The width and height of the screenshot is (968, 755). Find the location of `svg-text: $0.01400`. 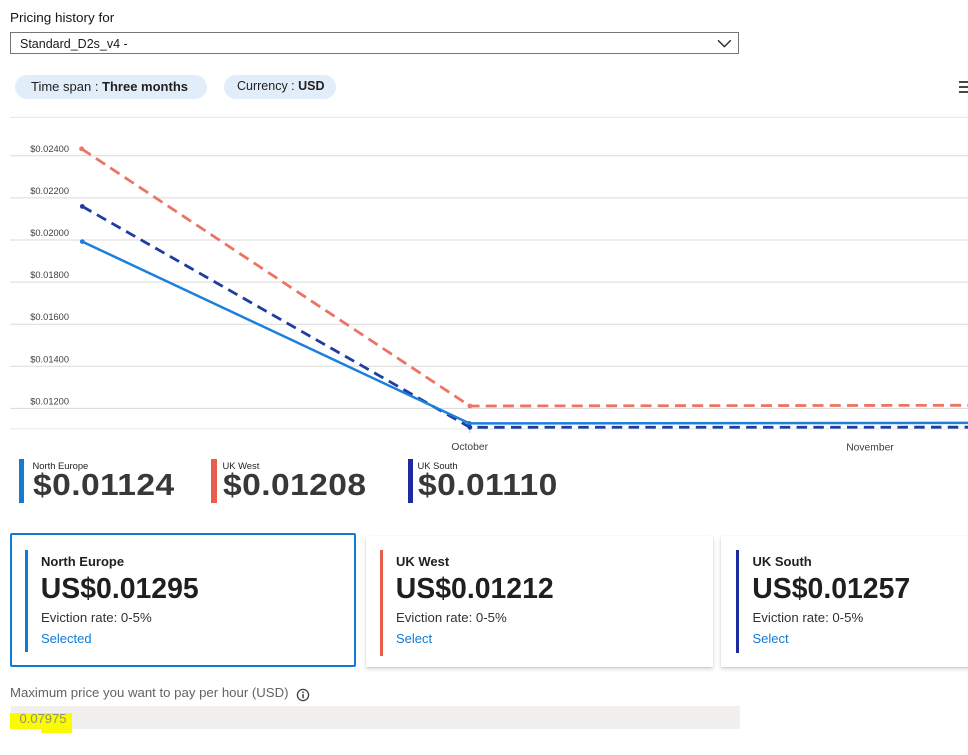

svg-text: $0.01400 is located at coordinates (49, 359).